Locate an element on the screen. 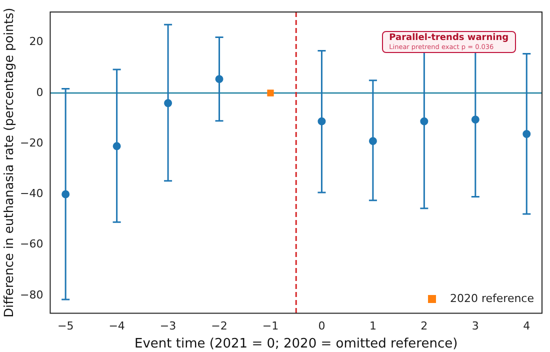 The image size is (550, 352). x-tick-label: 0 is located at coordinates (322, 326).